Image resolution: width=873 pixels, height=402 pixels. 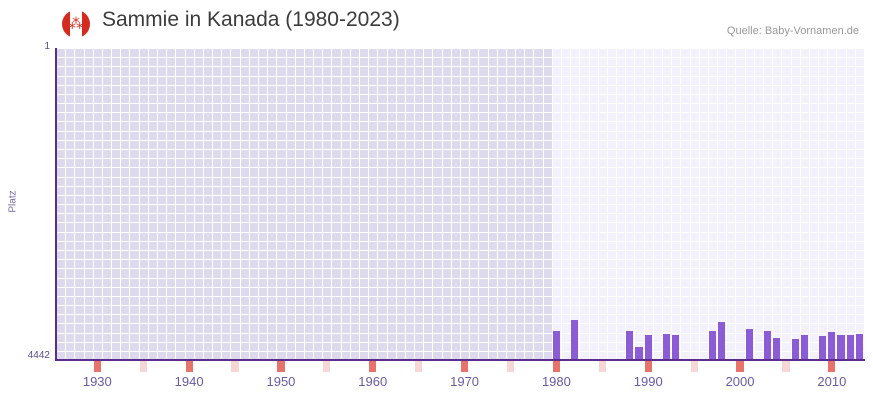 I want to click on bar-2007, so click(x=804, y=347).